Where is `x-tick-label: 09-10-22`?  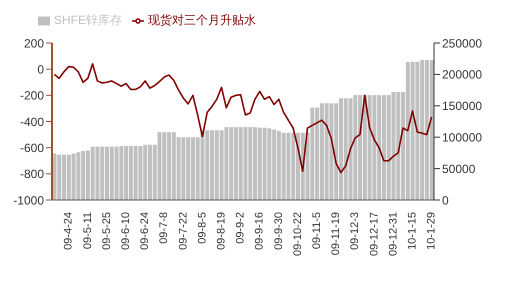
x-tick-label: 09-10-22 is located at coordinates (298, 234).